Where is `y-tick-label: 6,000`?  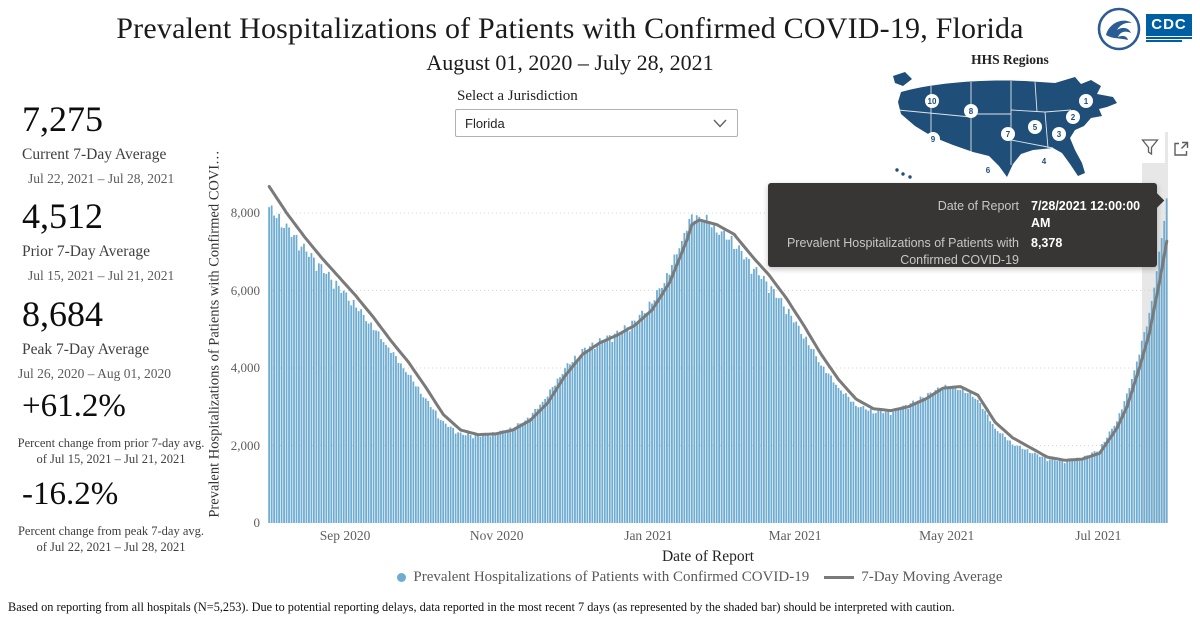
y-tick-label: 6,000 is located at coordinates (245, 290).